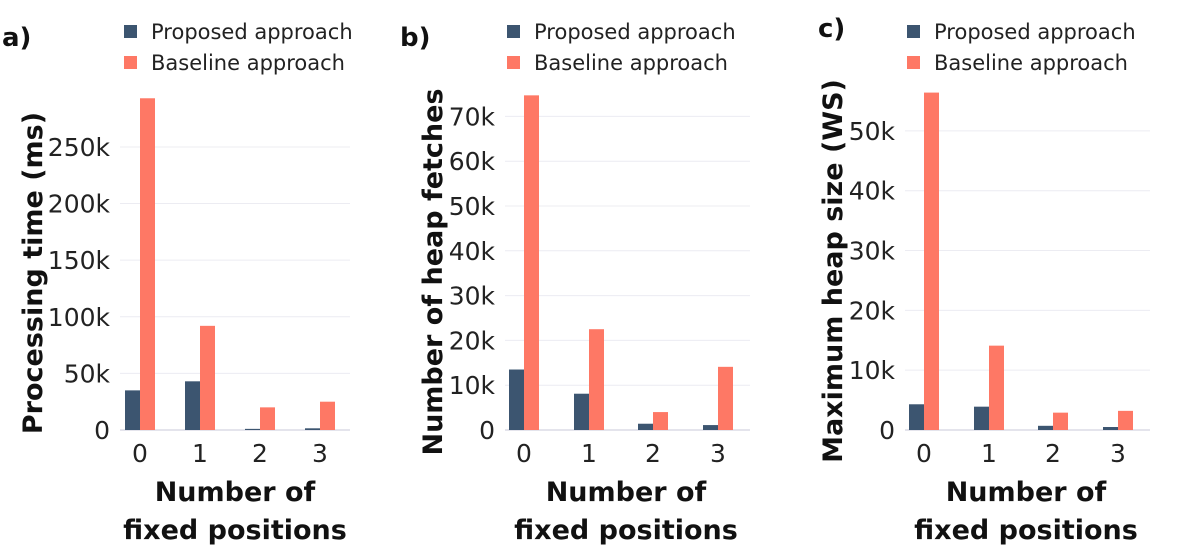 This screenshot has height=550, width=1200. Describe the element at coordinates (79, 204) in the screenshot. I see `y-tick-label: 200k` at that location.